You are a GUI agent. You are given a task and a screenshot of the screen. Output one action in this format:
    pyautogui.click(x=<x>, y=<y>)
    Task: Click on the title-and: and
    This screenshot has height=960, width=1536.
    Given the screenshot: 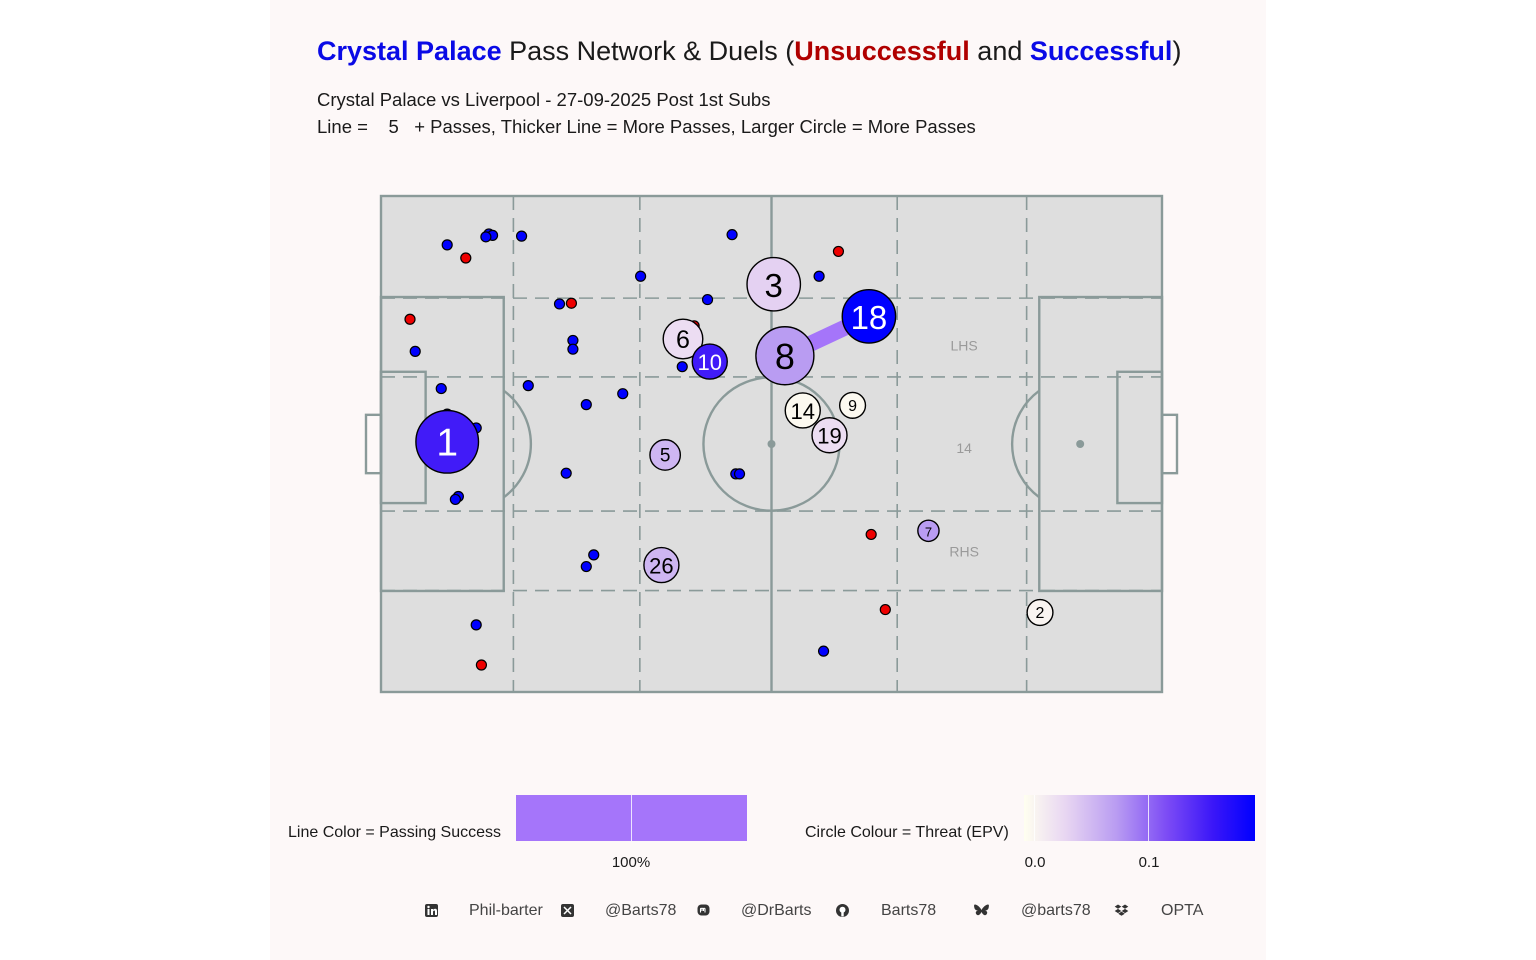 What is the action you would take?
    pyautogui.click(x=999, y=51)
    